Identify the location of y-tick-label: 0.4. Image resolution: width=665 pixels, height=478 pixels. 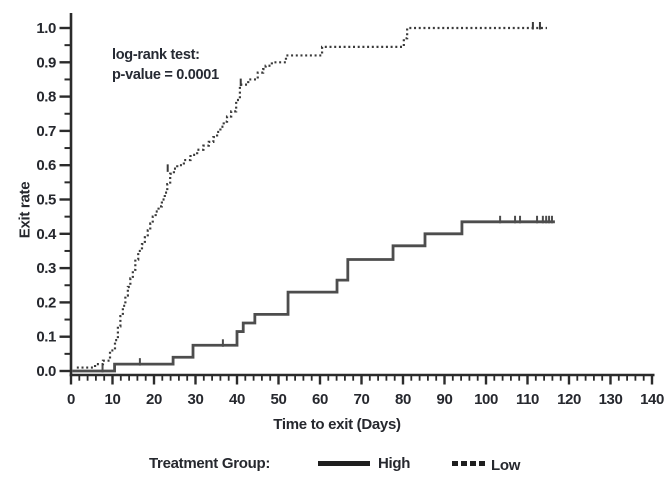
(46, 234).